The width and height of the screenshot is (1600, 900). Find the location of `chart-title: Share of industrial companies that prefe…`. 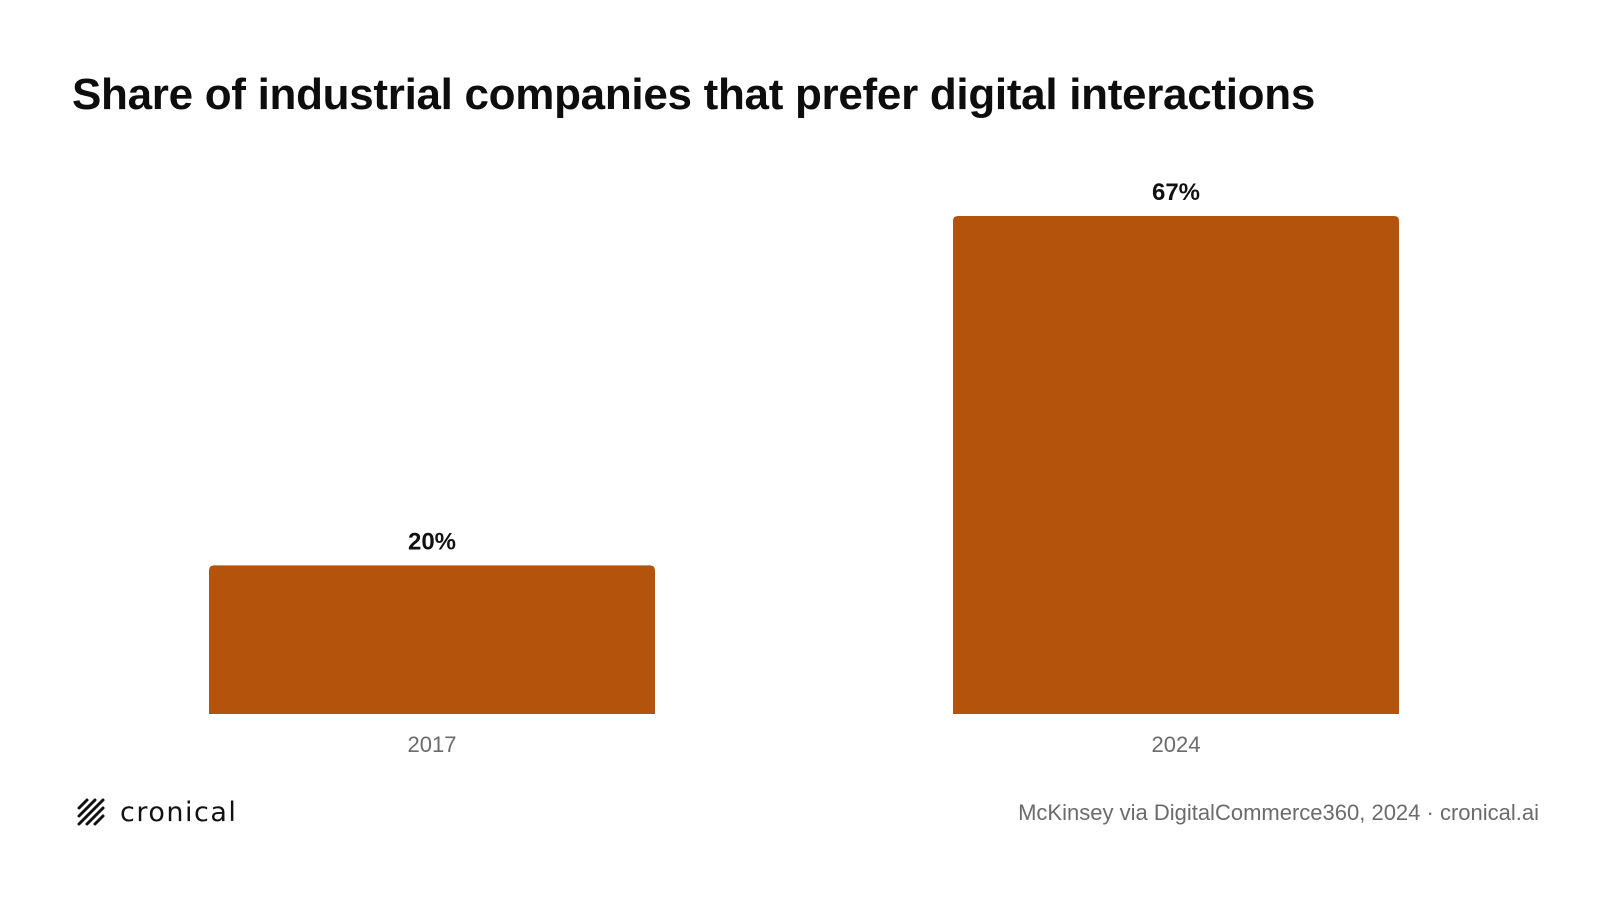

chart-title: Share of industrial companies that prefe… is located at coordinates (693, 94).